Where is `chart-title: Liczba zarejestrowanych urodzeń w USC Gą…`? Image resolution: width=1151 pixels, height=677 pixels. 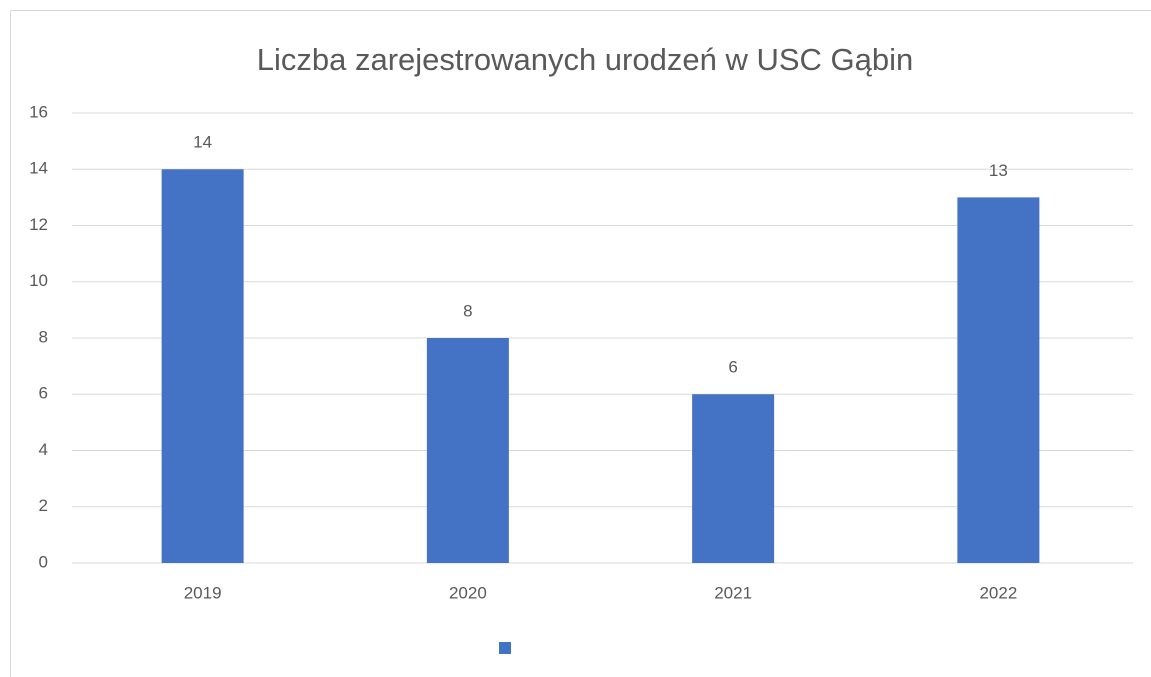
chart-title: Liczba zarejestrowanych urodzeń w USC Gą… is located at coordinates (585, 59).